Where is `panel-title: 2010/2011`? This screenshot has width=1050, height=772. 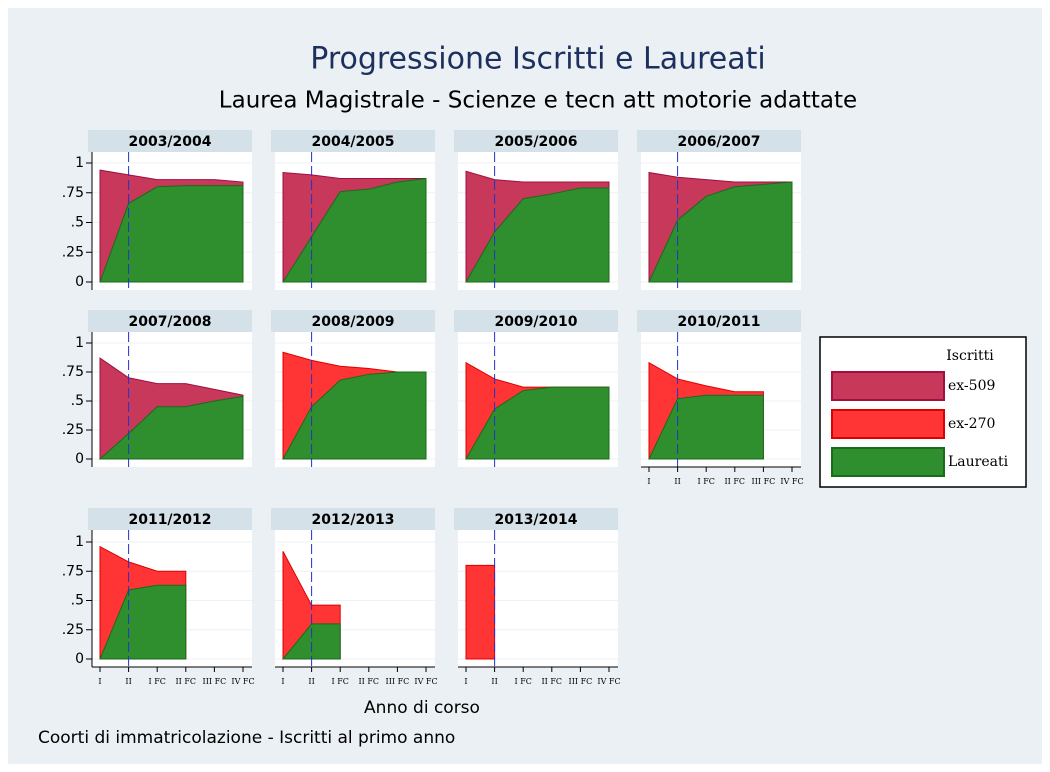 panel-title: 2010/2011 is located at coordinates (718, 322).